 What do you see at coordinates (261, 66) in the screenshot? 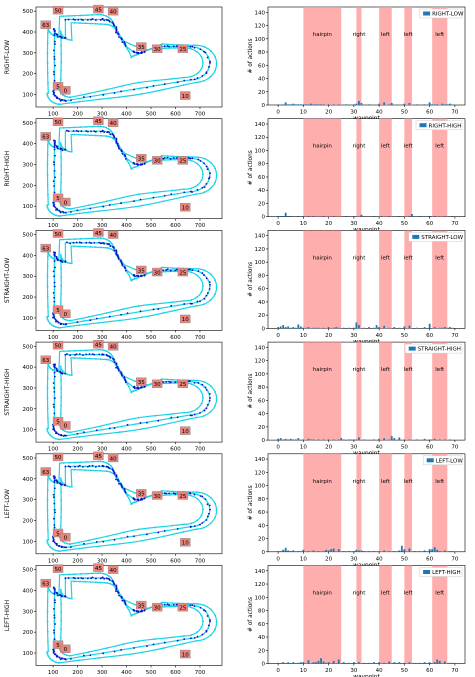
I see `bar-y-tick-label: 60` at bounding box center [261, 66].